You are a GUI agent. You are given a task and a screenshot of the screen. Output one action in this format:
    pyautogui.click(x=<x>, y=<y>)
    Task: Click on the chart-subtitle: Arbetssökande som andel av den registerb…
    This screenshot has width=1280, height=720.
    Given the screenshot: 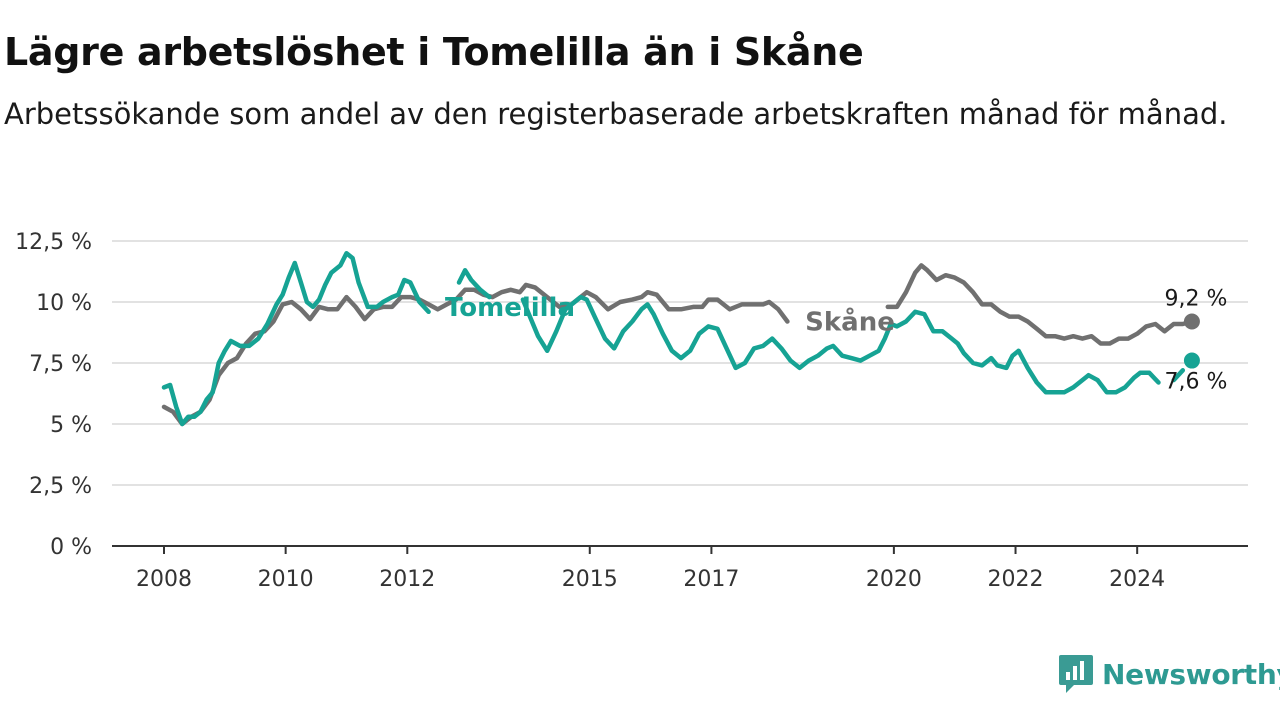 What is the action you would take?
    pyautogui.click(x=616, y=114)
    